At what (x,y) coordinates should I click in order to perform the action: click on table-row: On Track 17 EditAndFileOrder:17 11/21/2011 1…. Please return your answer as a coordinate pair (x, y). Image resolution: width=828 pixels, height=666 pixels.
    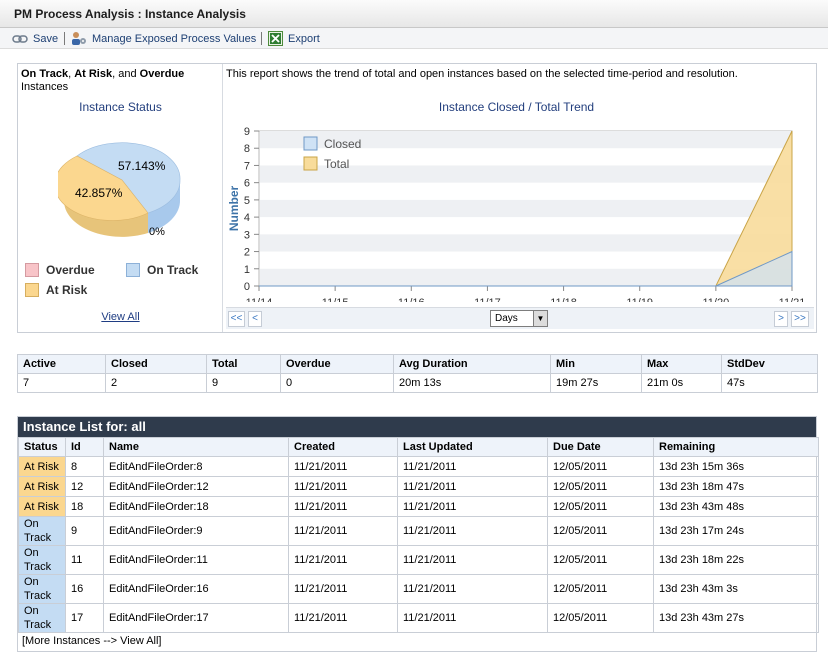
    Looking at the image, I should click on (418, 618).